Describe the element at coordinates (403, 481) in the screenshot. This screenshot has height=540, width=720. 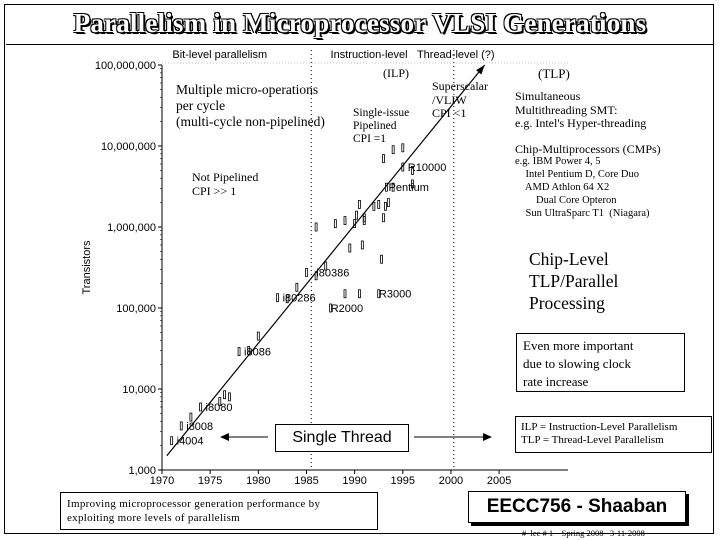
I see `x-tick-label: 1995` at that location.